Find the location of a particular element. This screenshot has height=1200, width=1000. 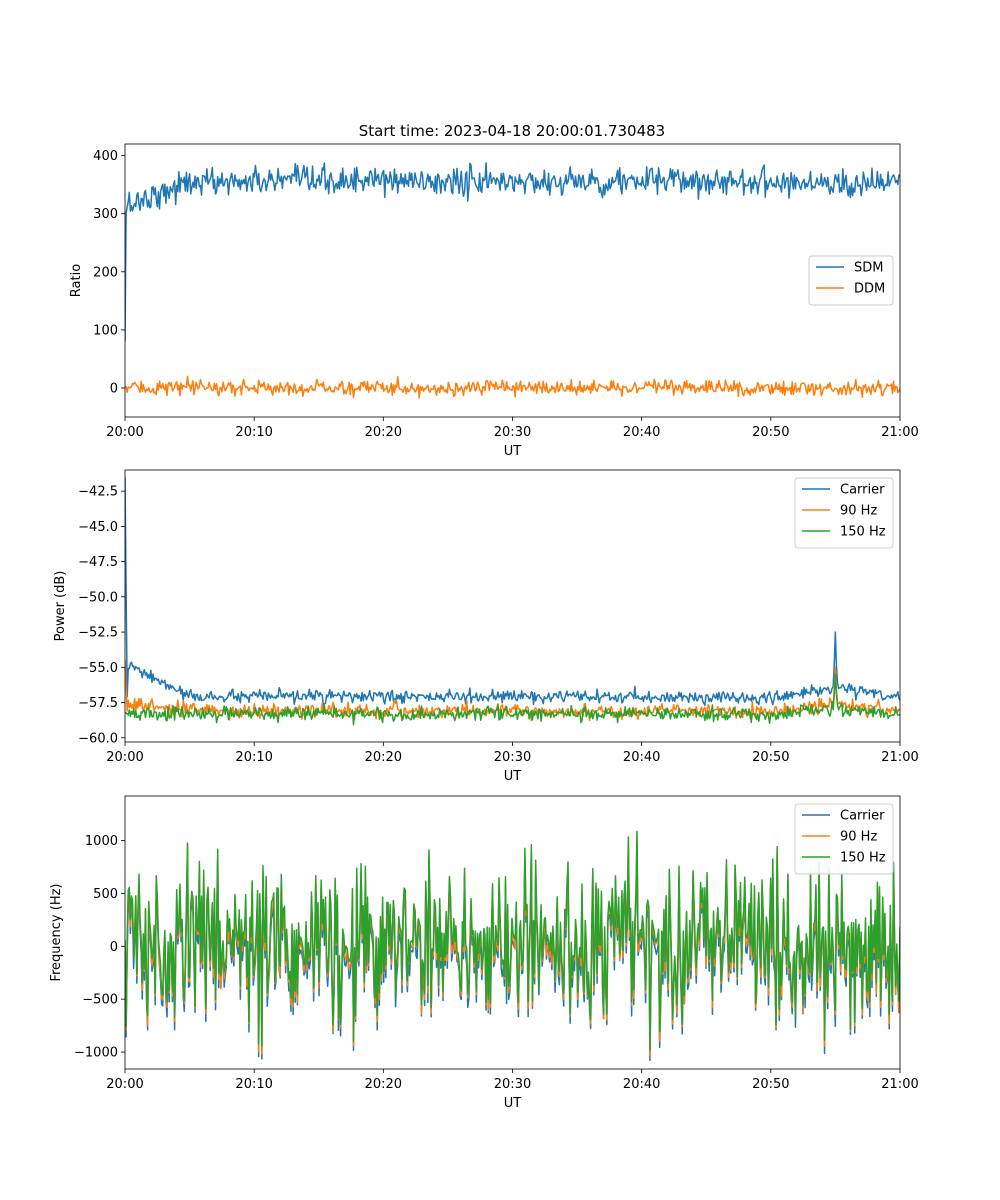

y-tick-label: 200 is located at coordinates (105, 272).